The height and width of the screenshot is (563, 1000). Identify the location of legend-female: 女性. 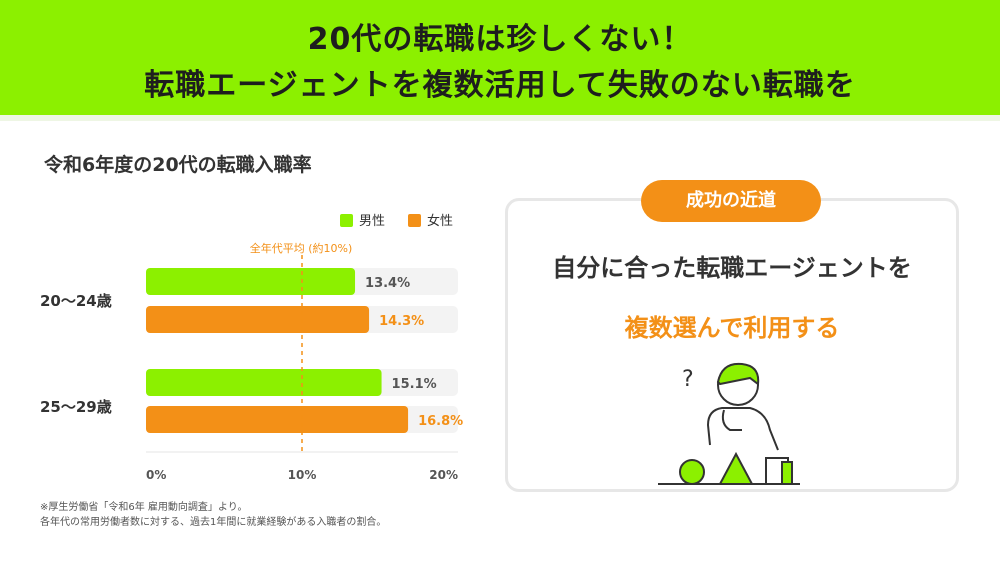
(430, 219).